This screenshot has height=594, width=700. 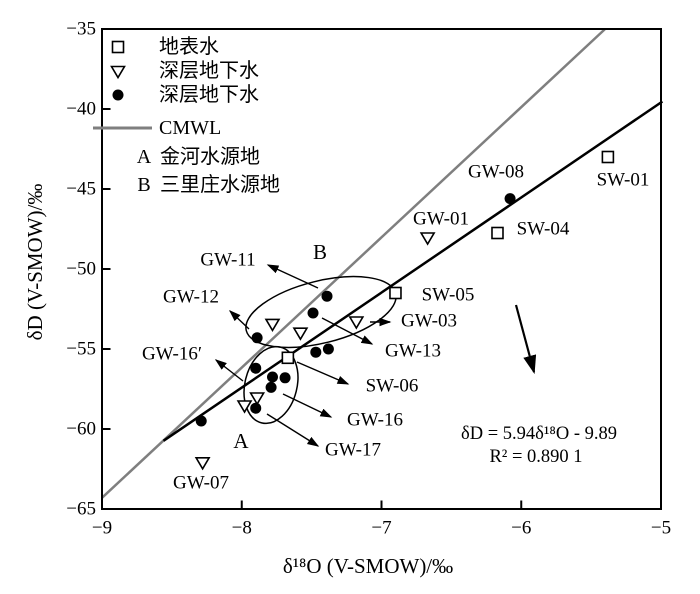 What do you see at coordinates (81, 109) in the screenshot?
I see `y-tick-label: −40` at bounding box center [81, 109].